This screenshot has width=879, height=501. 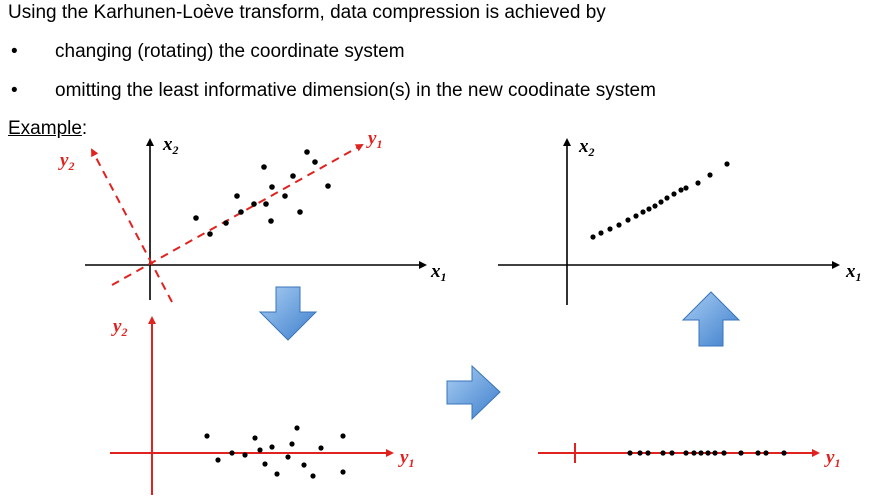 What do you see at coordinates (288, 313) in the screenshot?
I see `arrow-down-icon` at bounding box center [288, 313].